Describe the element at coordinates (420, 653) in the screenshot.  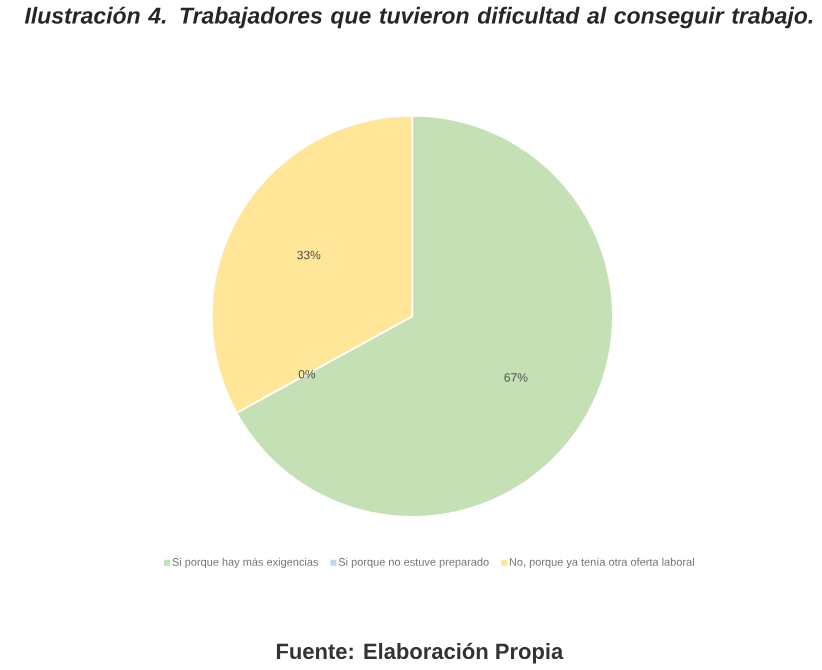
I see `source-note: Fuente: Elaboración Propia` at that location.